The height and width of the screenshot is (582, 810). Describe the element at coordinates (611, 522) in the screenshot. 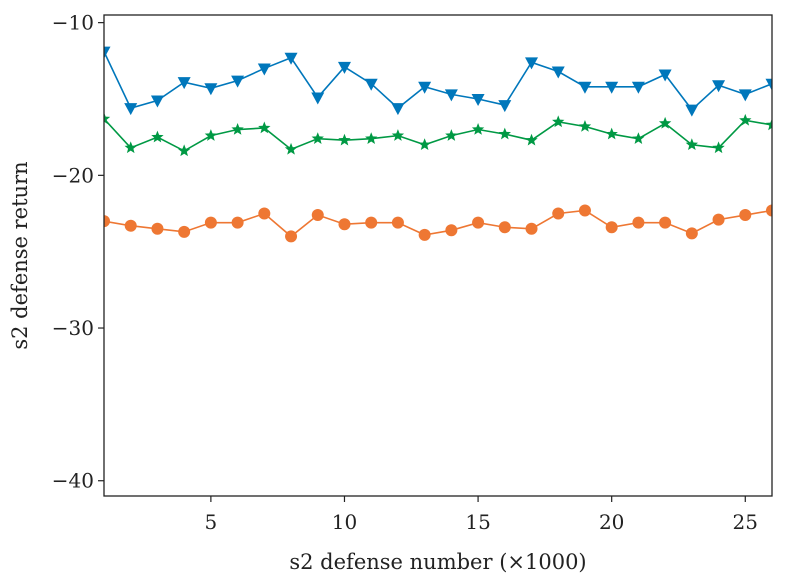

I see `x-tick-label: 20` at that location.